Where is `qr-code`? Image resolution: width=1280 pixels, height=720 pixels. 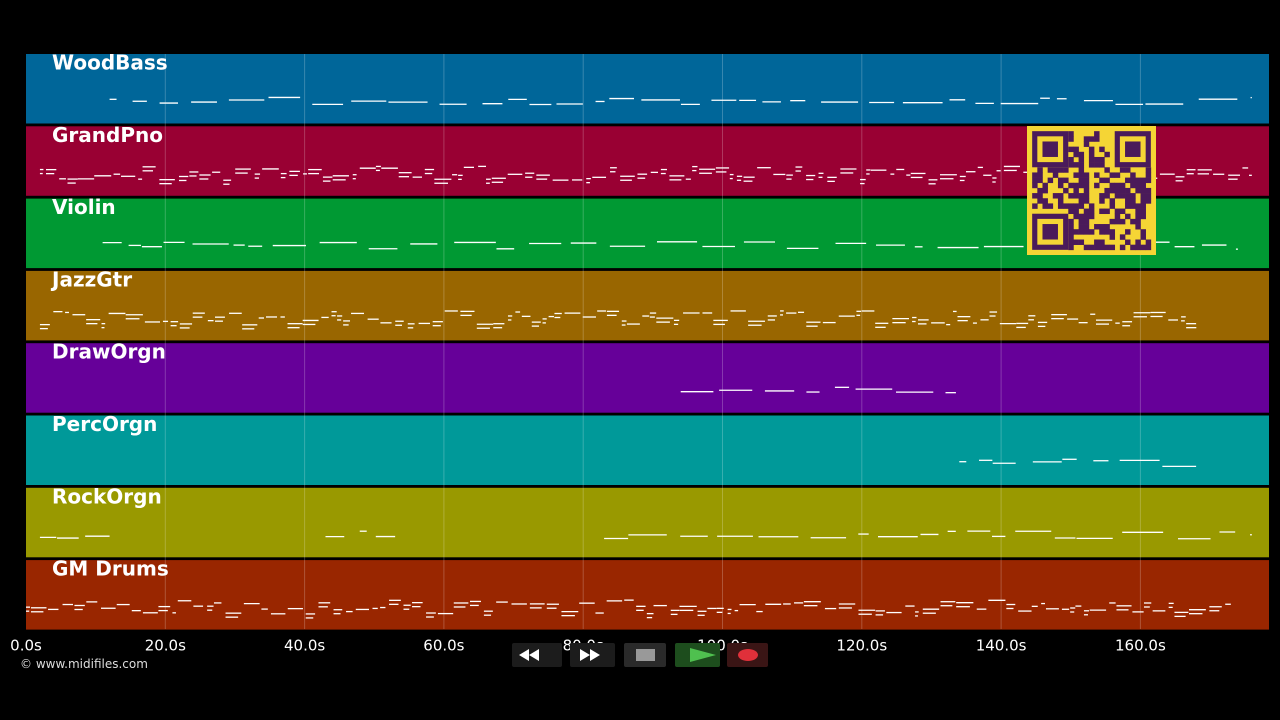 qr-code is located at coordinates (1091, 190).